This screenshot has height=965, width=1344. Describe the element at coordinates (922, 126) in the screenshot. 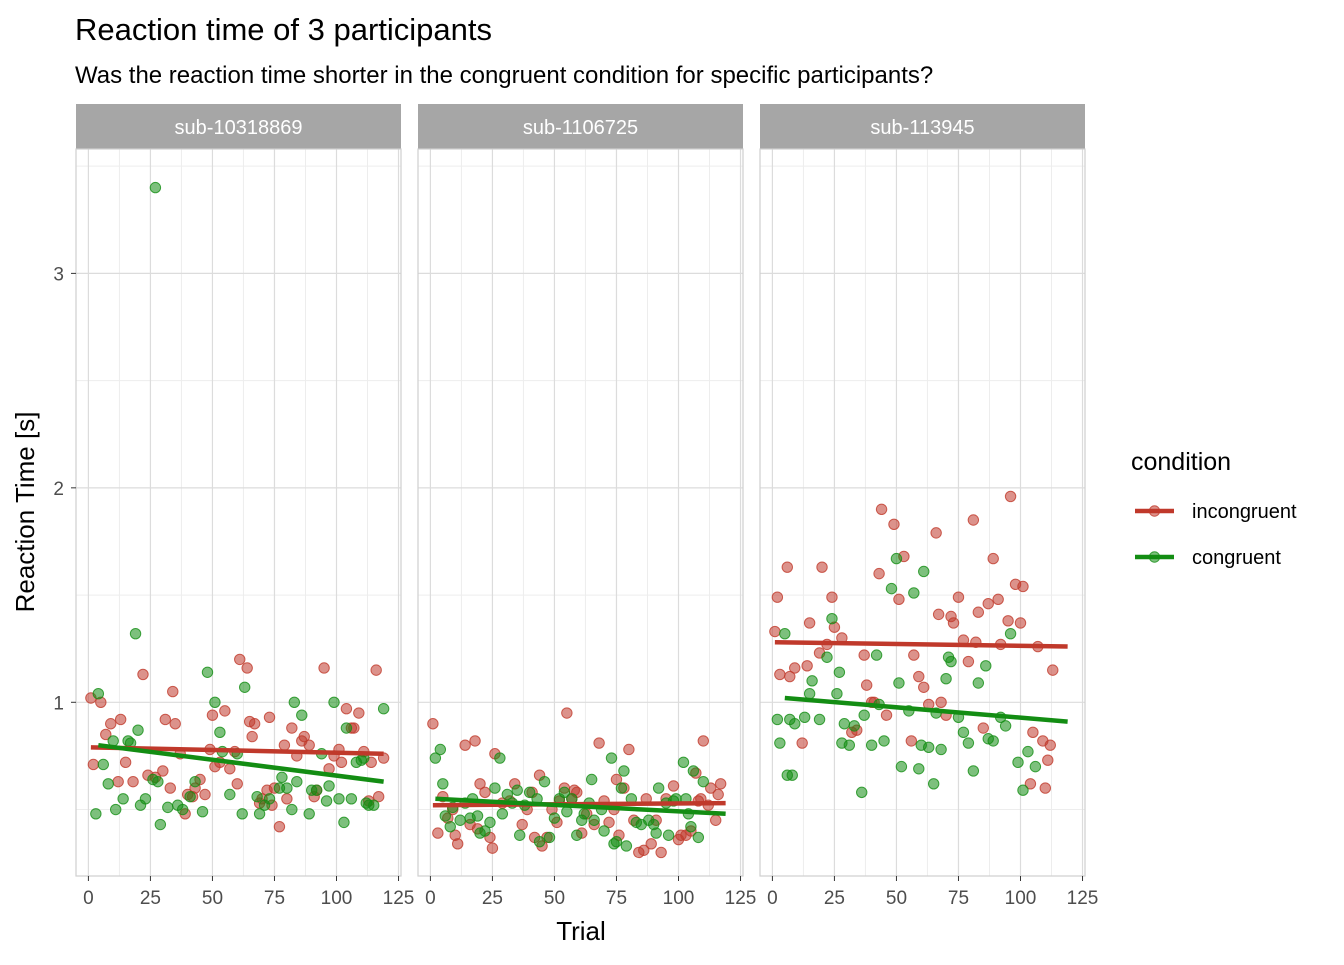

I see `facet-strip` at that location.